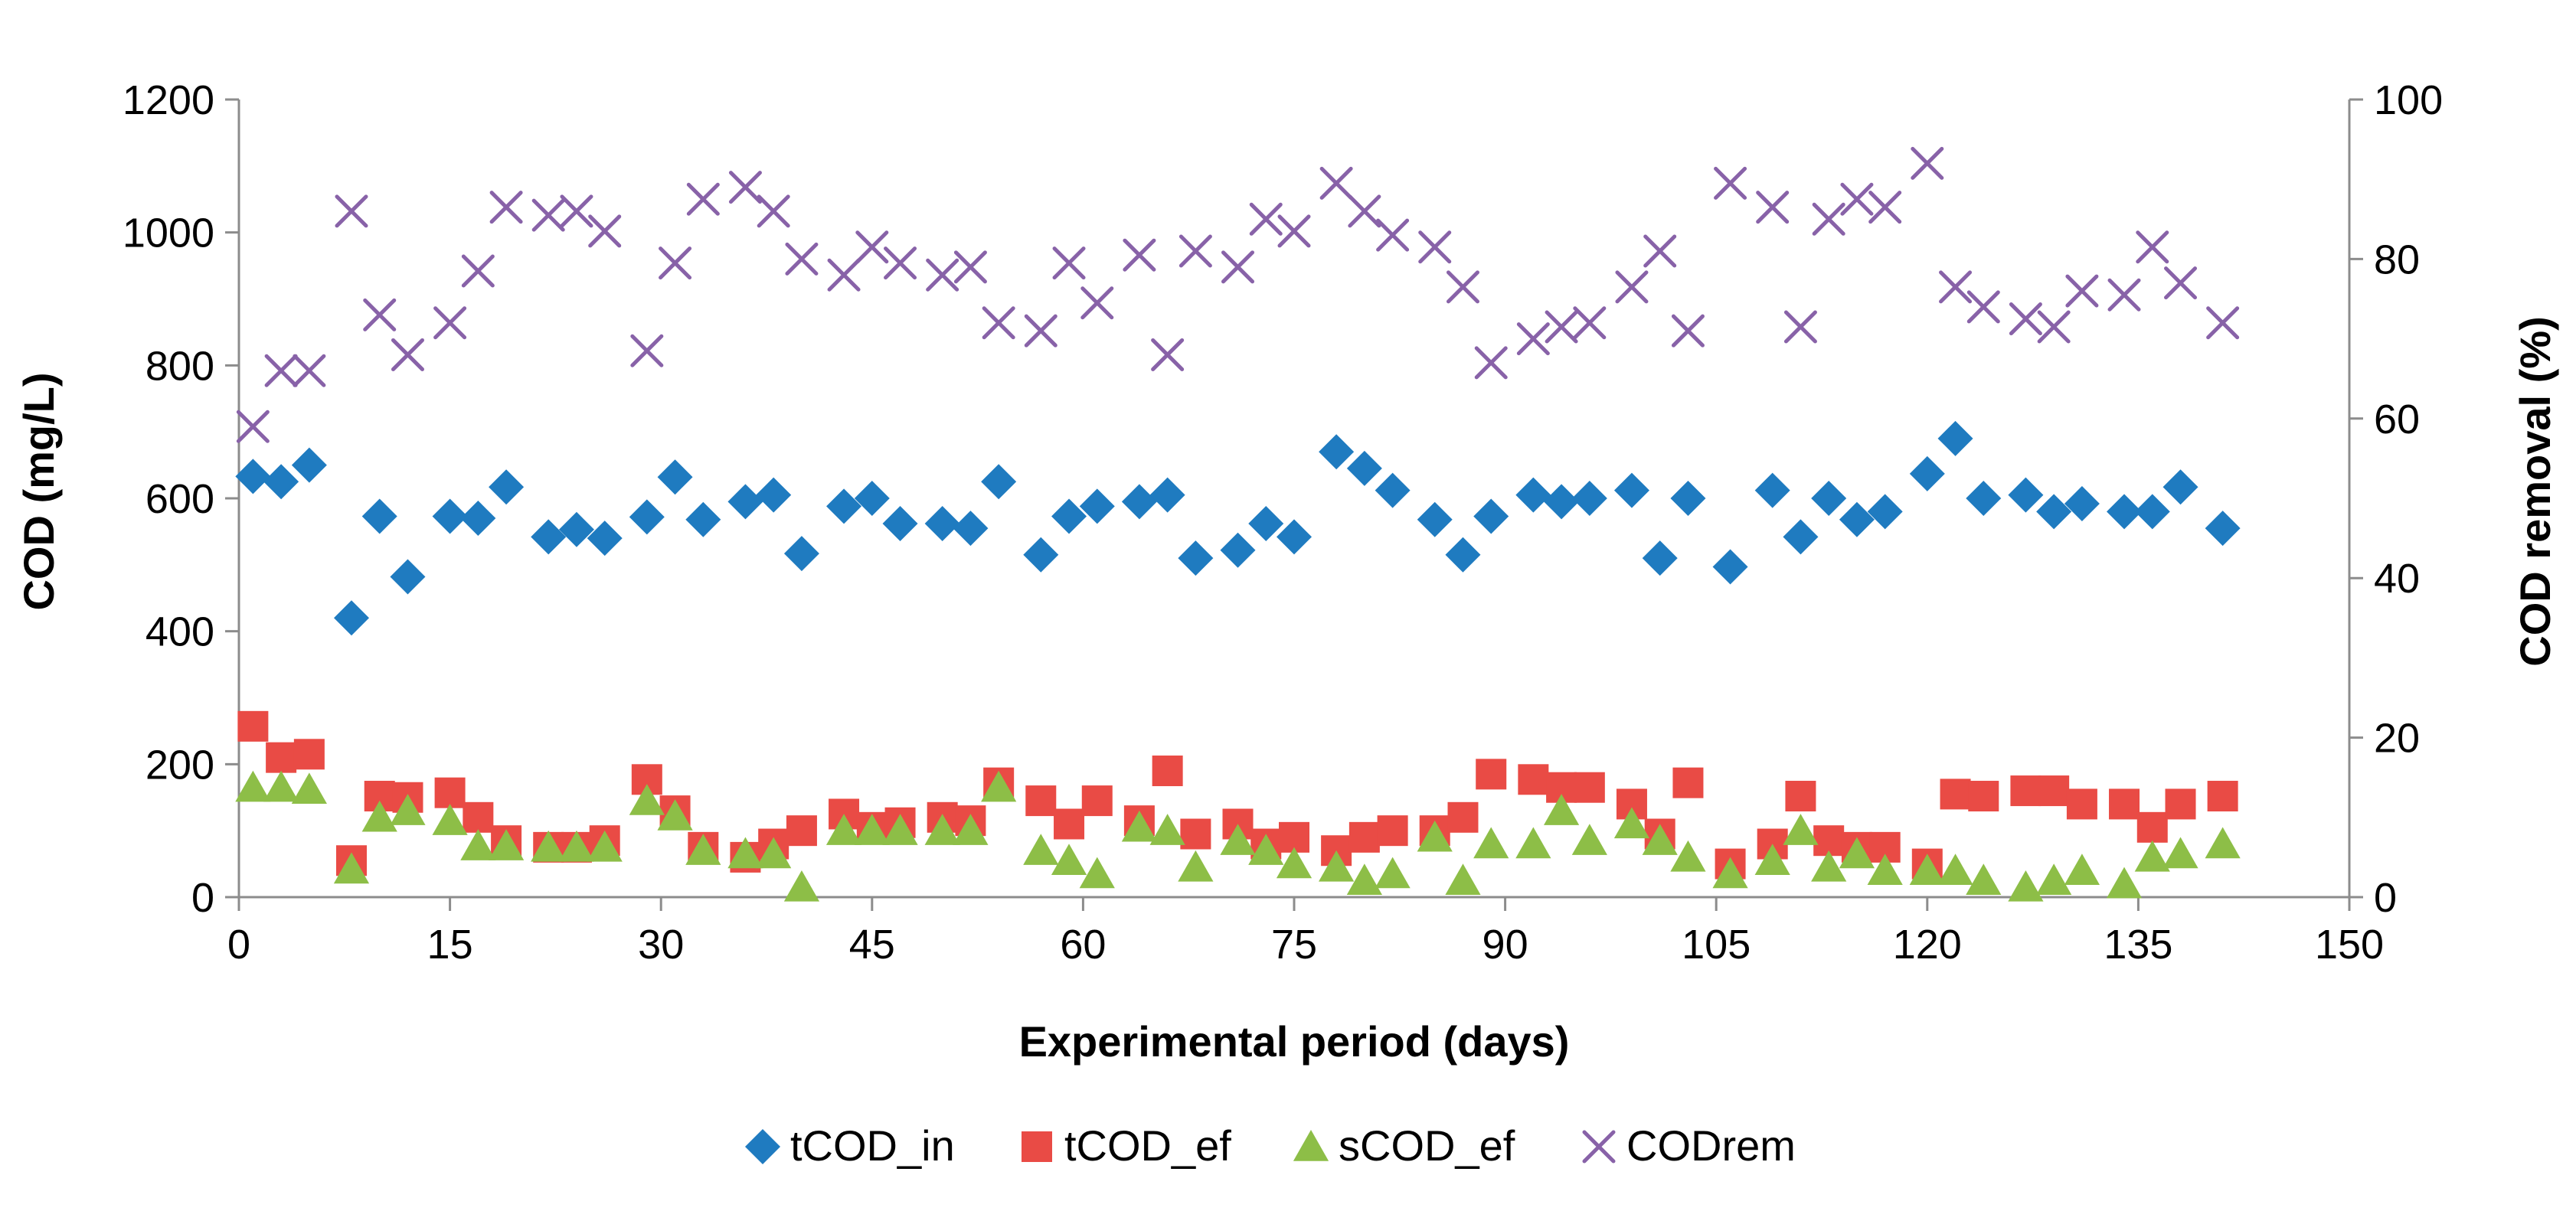 This screenshot has height=1224, width=2576. What do you see at coordinates (1427, 1146) in the screenshot?
I see `legend-label: sCOD_ef` at bounding box center [1427, 1146].